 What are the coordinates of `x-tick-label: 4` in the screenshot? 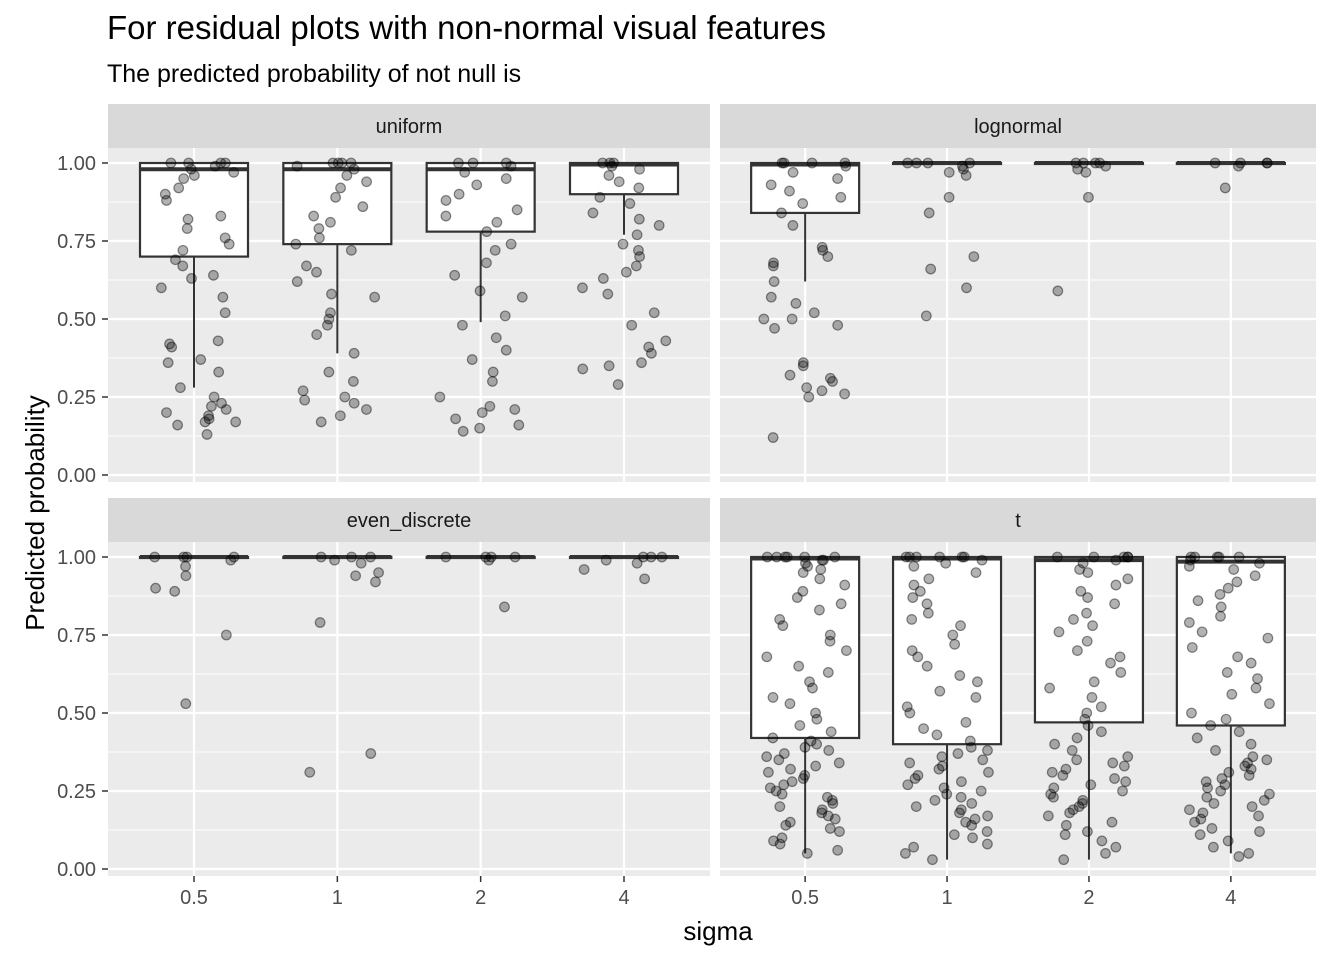 It's located at (1230, 898).